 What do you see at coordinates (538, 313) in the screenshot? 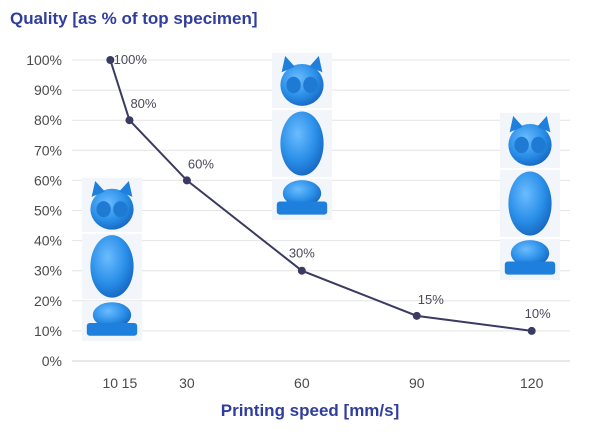
I see `data-label: 10%` at bounding box center [538, 313].